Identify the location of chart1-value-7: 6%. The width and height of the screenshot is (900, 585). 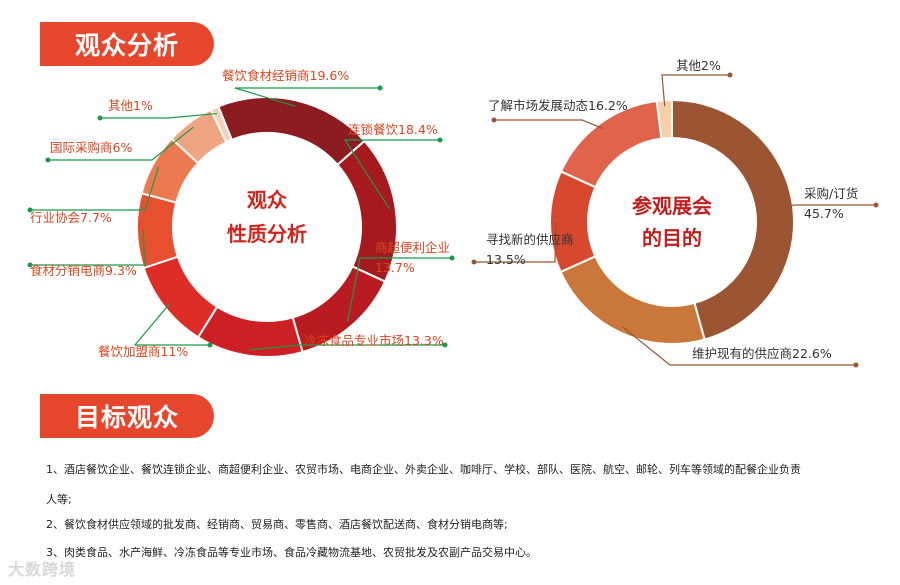
(123, 147).